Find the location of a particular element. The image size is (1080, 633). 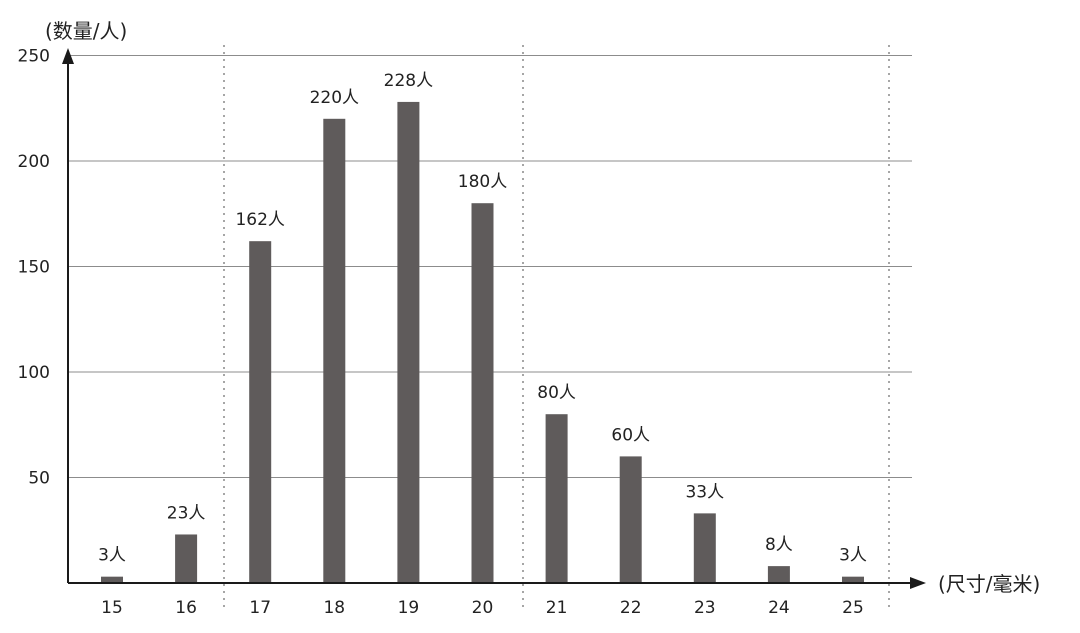

y-axis-label: (数量/人) is located at coordinates (86, 31).